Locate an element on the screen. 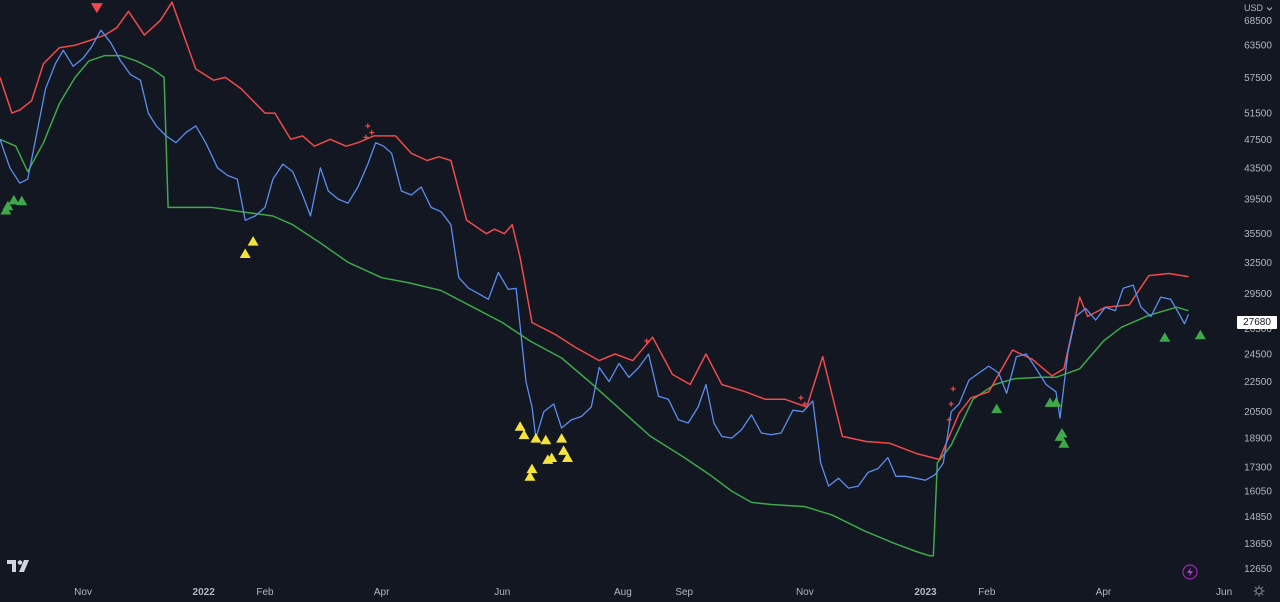 Image resolution: width=1280 pixels, height=602 pixels. time-tick-label: Aug is located at coordinates (623, 592).